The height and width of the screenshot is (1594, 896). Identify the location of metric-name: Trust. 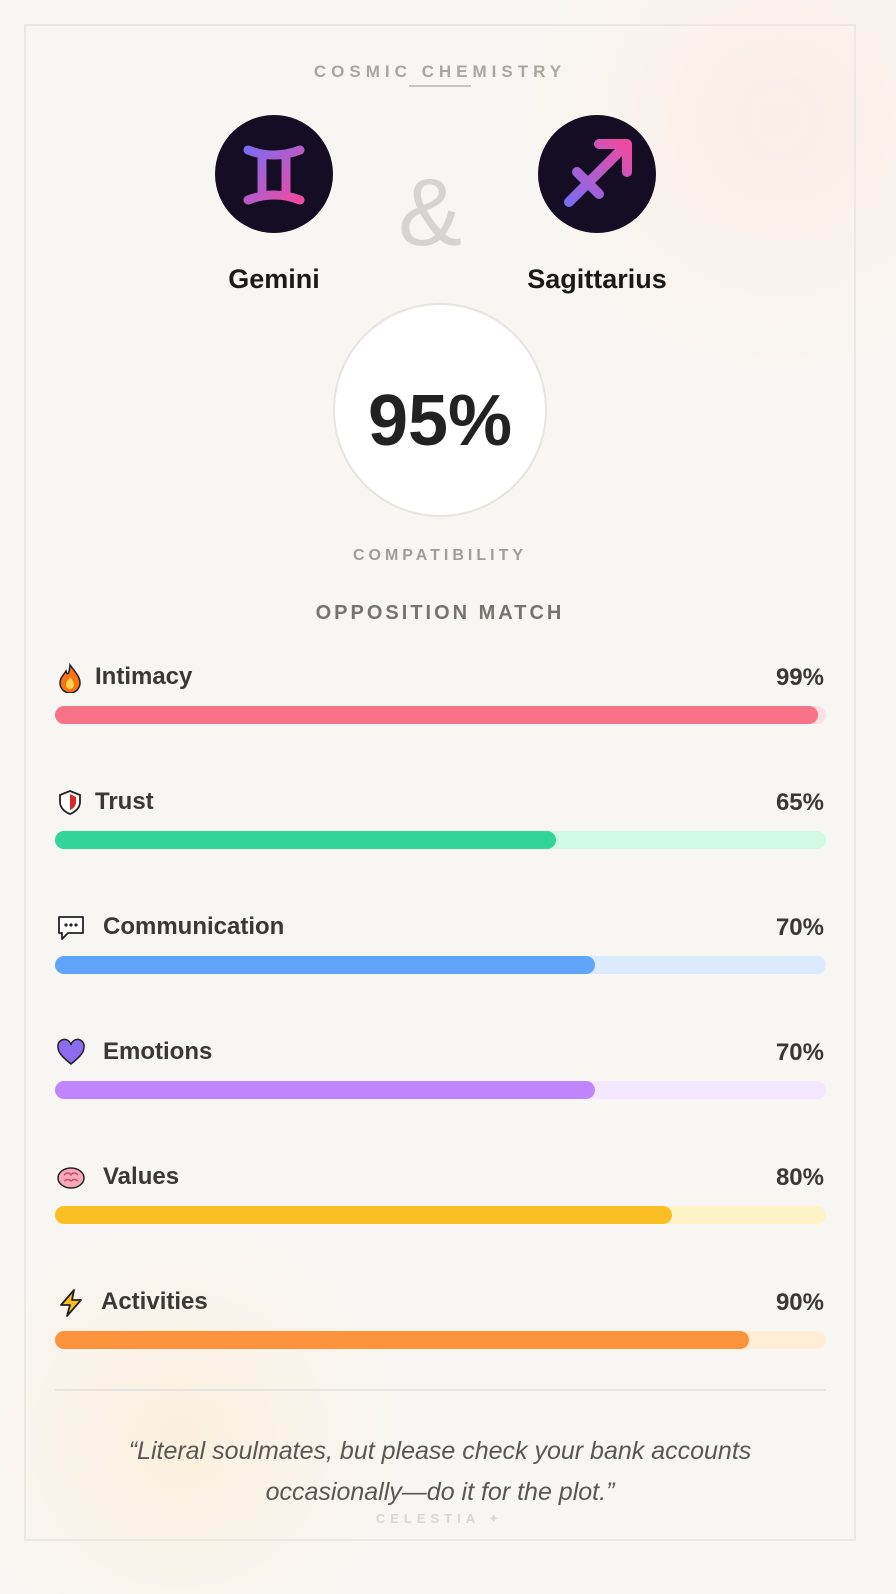
(124, 801).